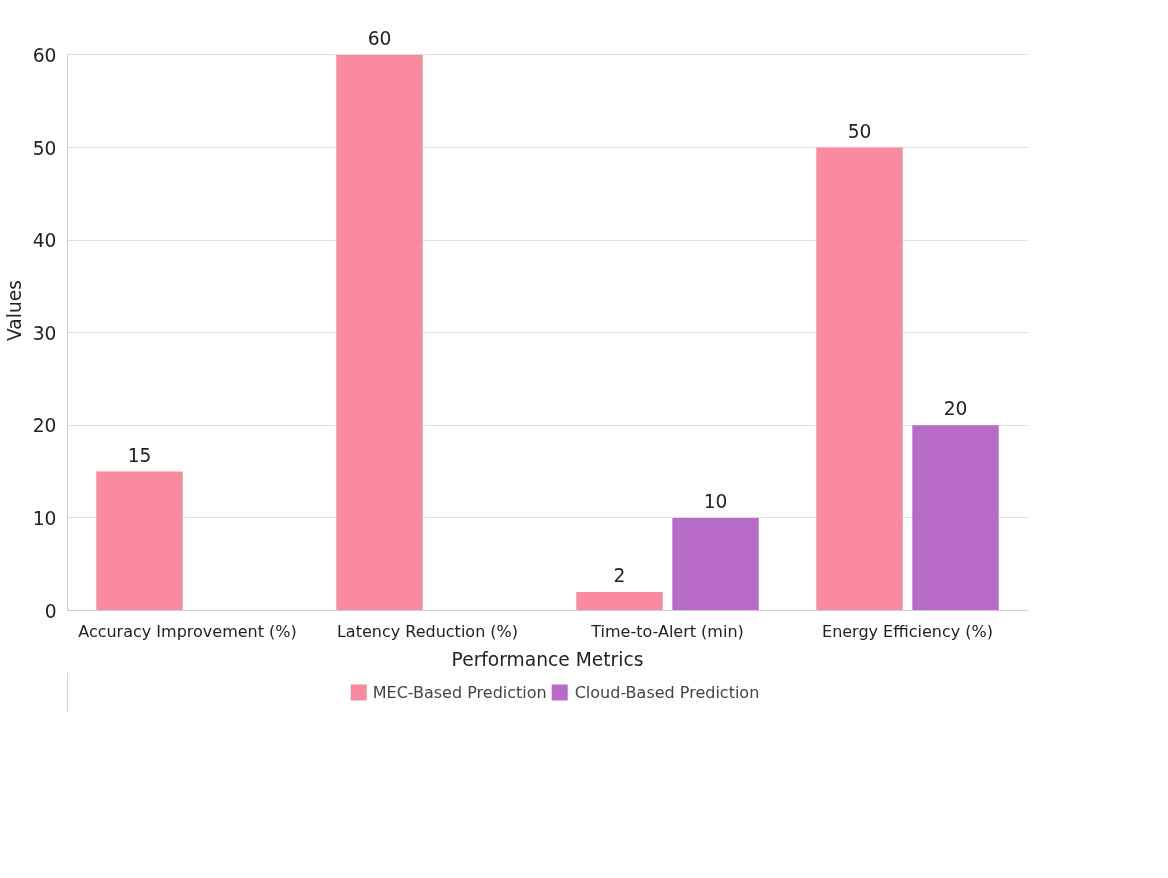  I want to click on data-label: 20, so click(955, 409).